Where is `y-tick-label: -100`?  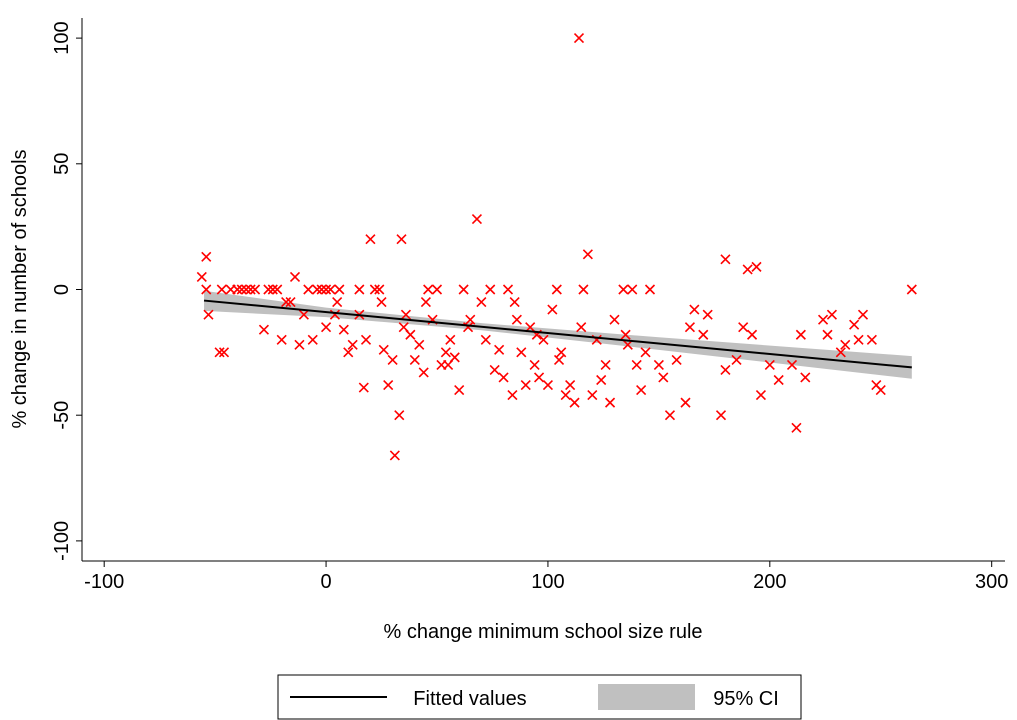 y-tick-label: -100 is located at coordinates (62, 541).